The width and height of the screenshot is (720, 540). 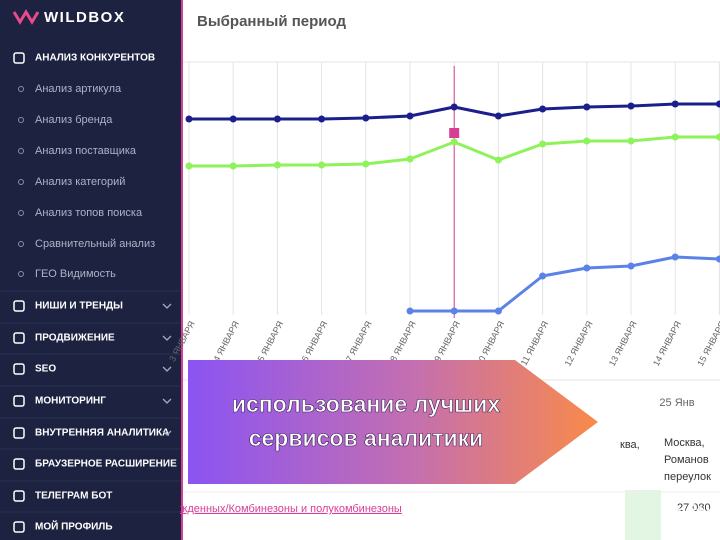 I want to click on table-cell-highlight, so click(x=643, y=515).